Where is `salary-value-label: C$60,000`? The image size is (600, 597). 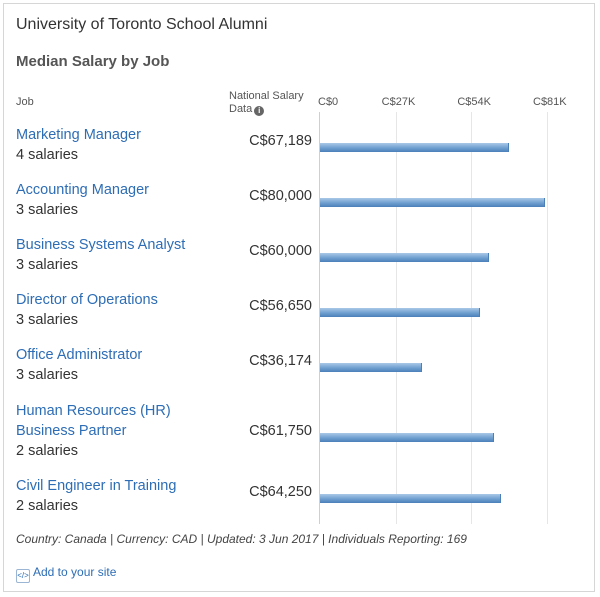
salary-value-label: C$60,000 is located at coordinates (280, 251).